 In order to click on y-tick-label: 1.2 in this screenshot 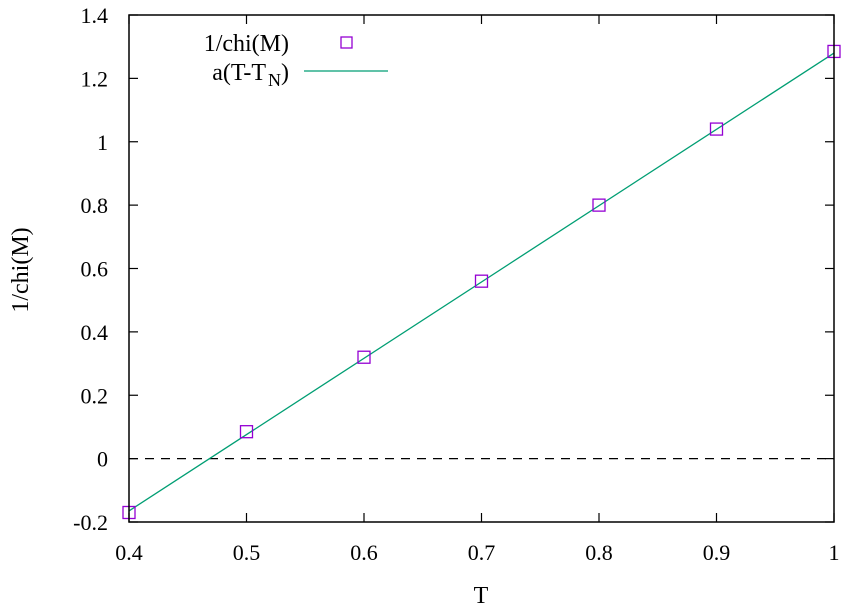, I will do `click(95, 78)`.